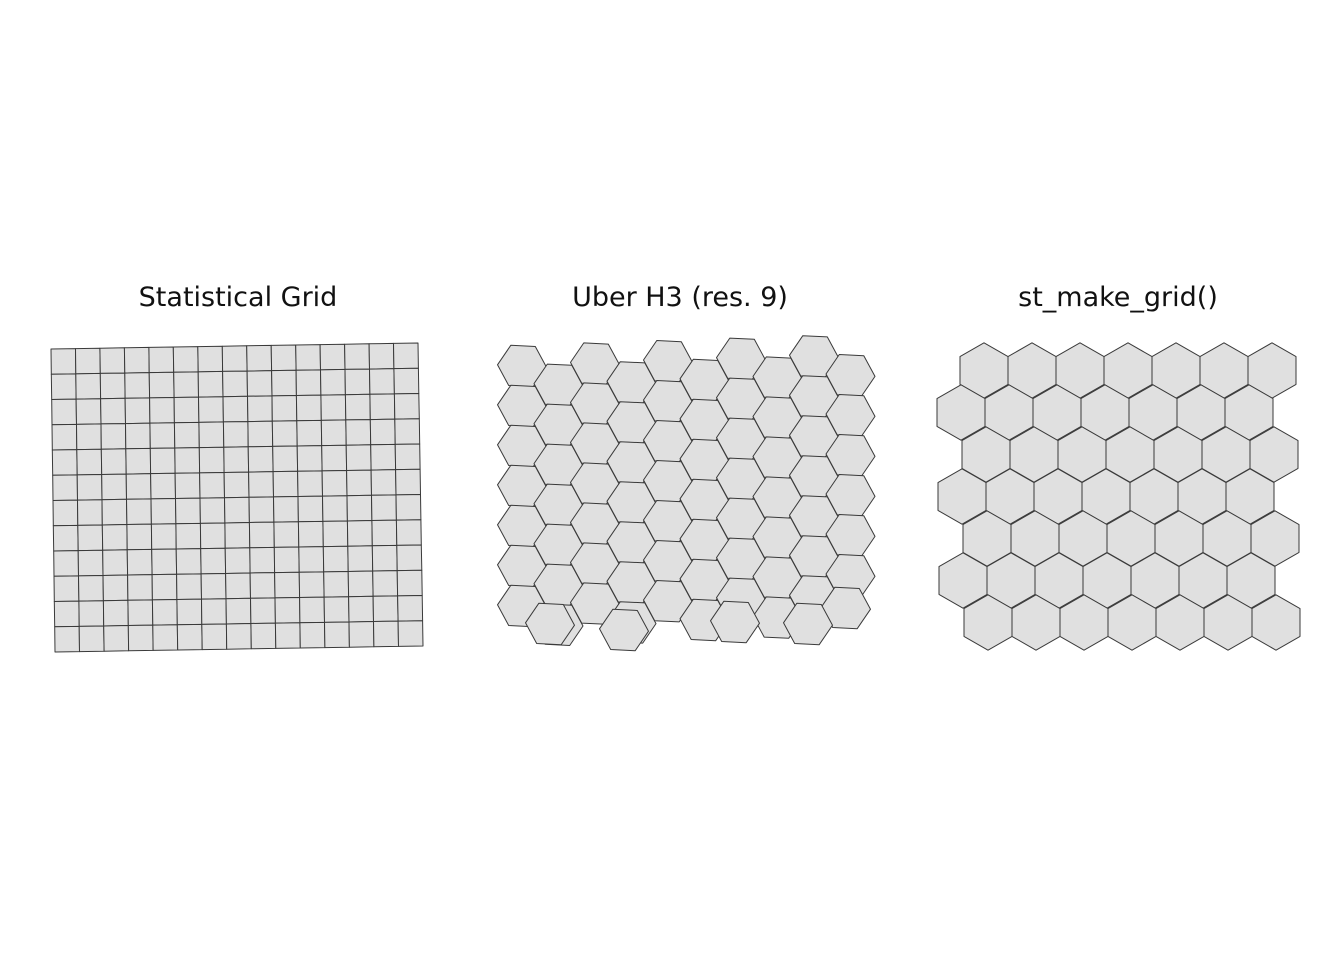 The image size is (1344, 960). Describe the element at coordinates (1276, 622) in the screenshot. I see `hex-cell` at that location.